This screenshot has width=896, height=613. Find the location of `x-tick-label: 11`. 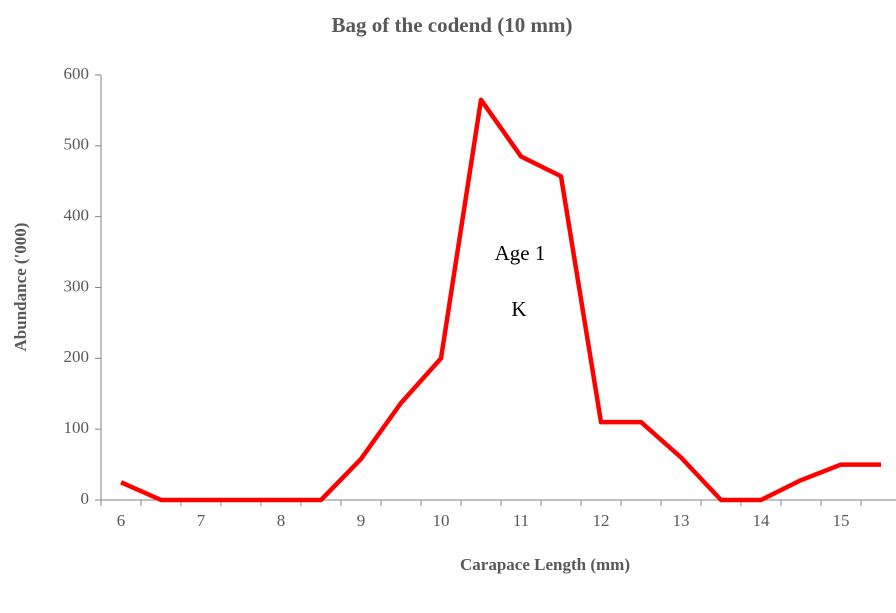

x-tick-label: 11 is located at coordinates (521, 520).